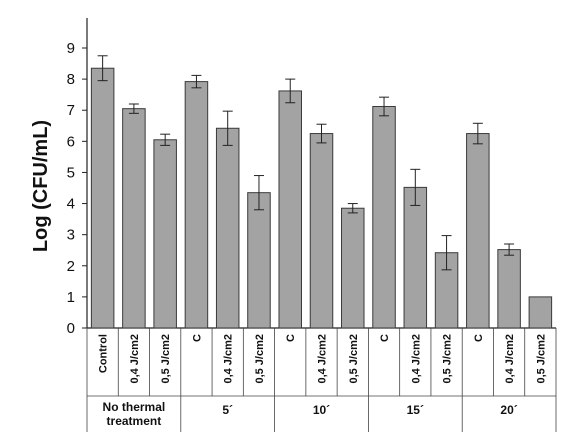 Image resolution: width=582 pixels, height=445 pixels. Describe the element at coordinates (71, 79) in the screenshot. I see `y-tick-label: 8` at that location.